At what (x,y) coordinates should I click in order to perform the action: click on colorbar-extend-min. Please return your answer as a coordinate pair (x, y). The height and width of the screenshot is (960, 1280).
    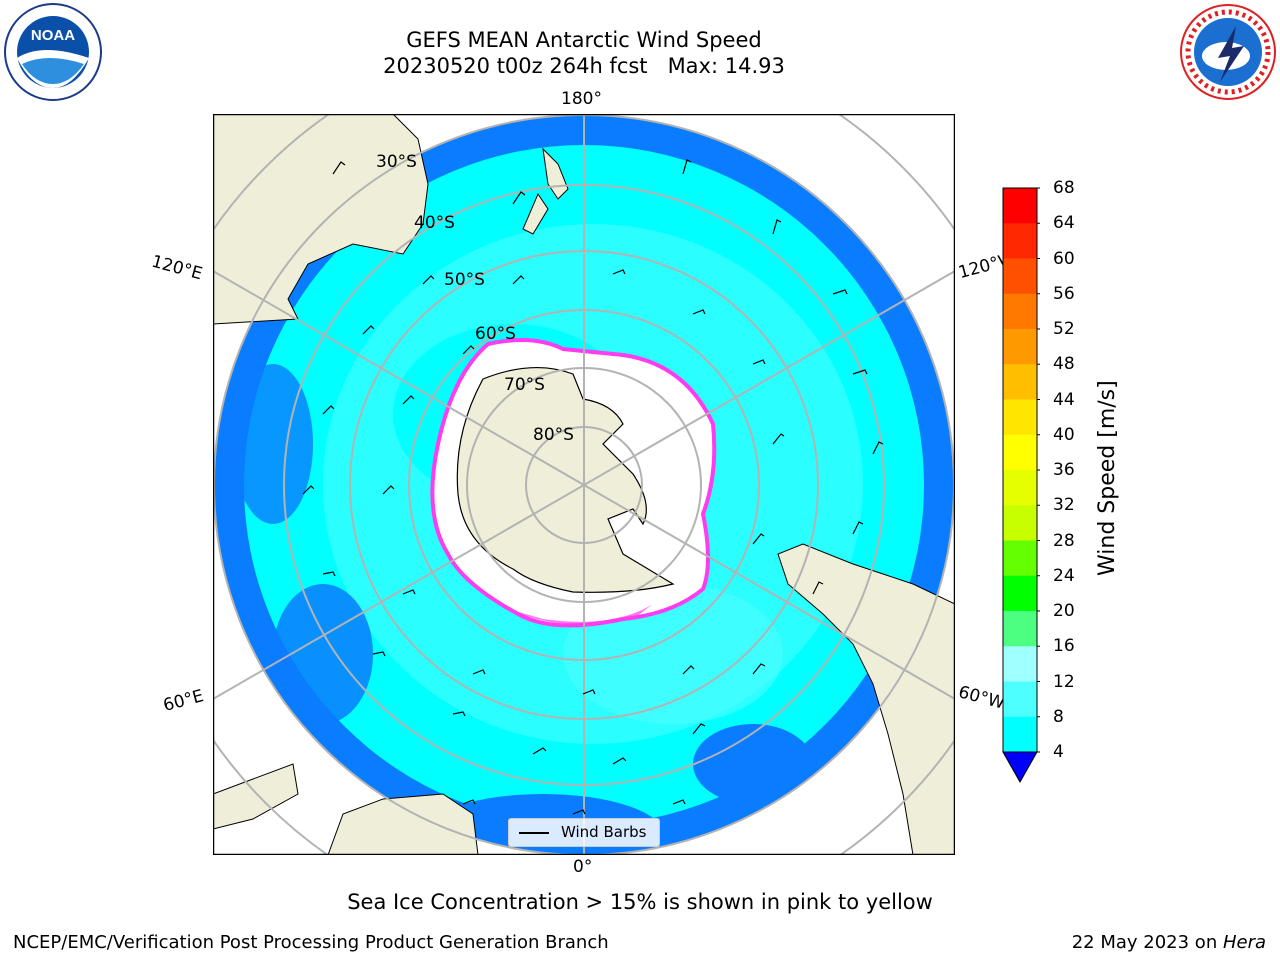
    Looking at the image, I should click on (1020, 767).